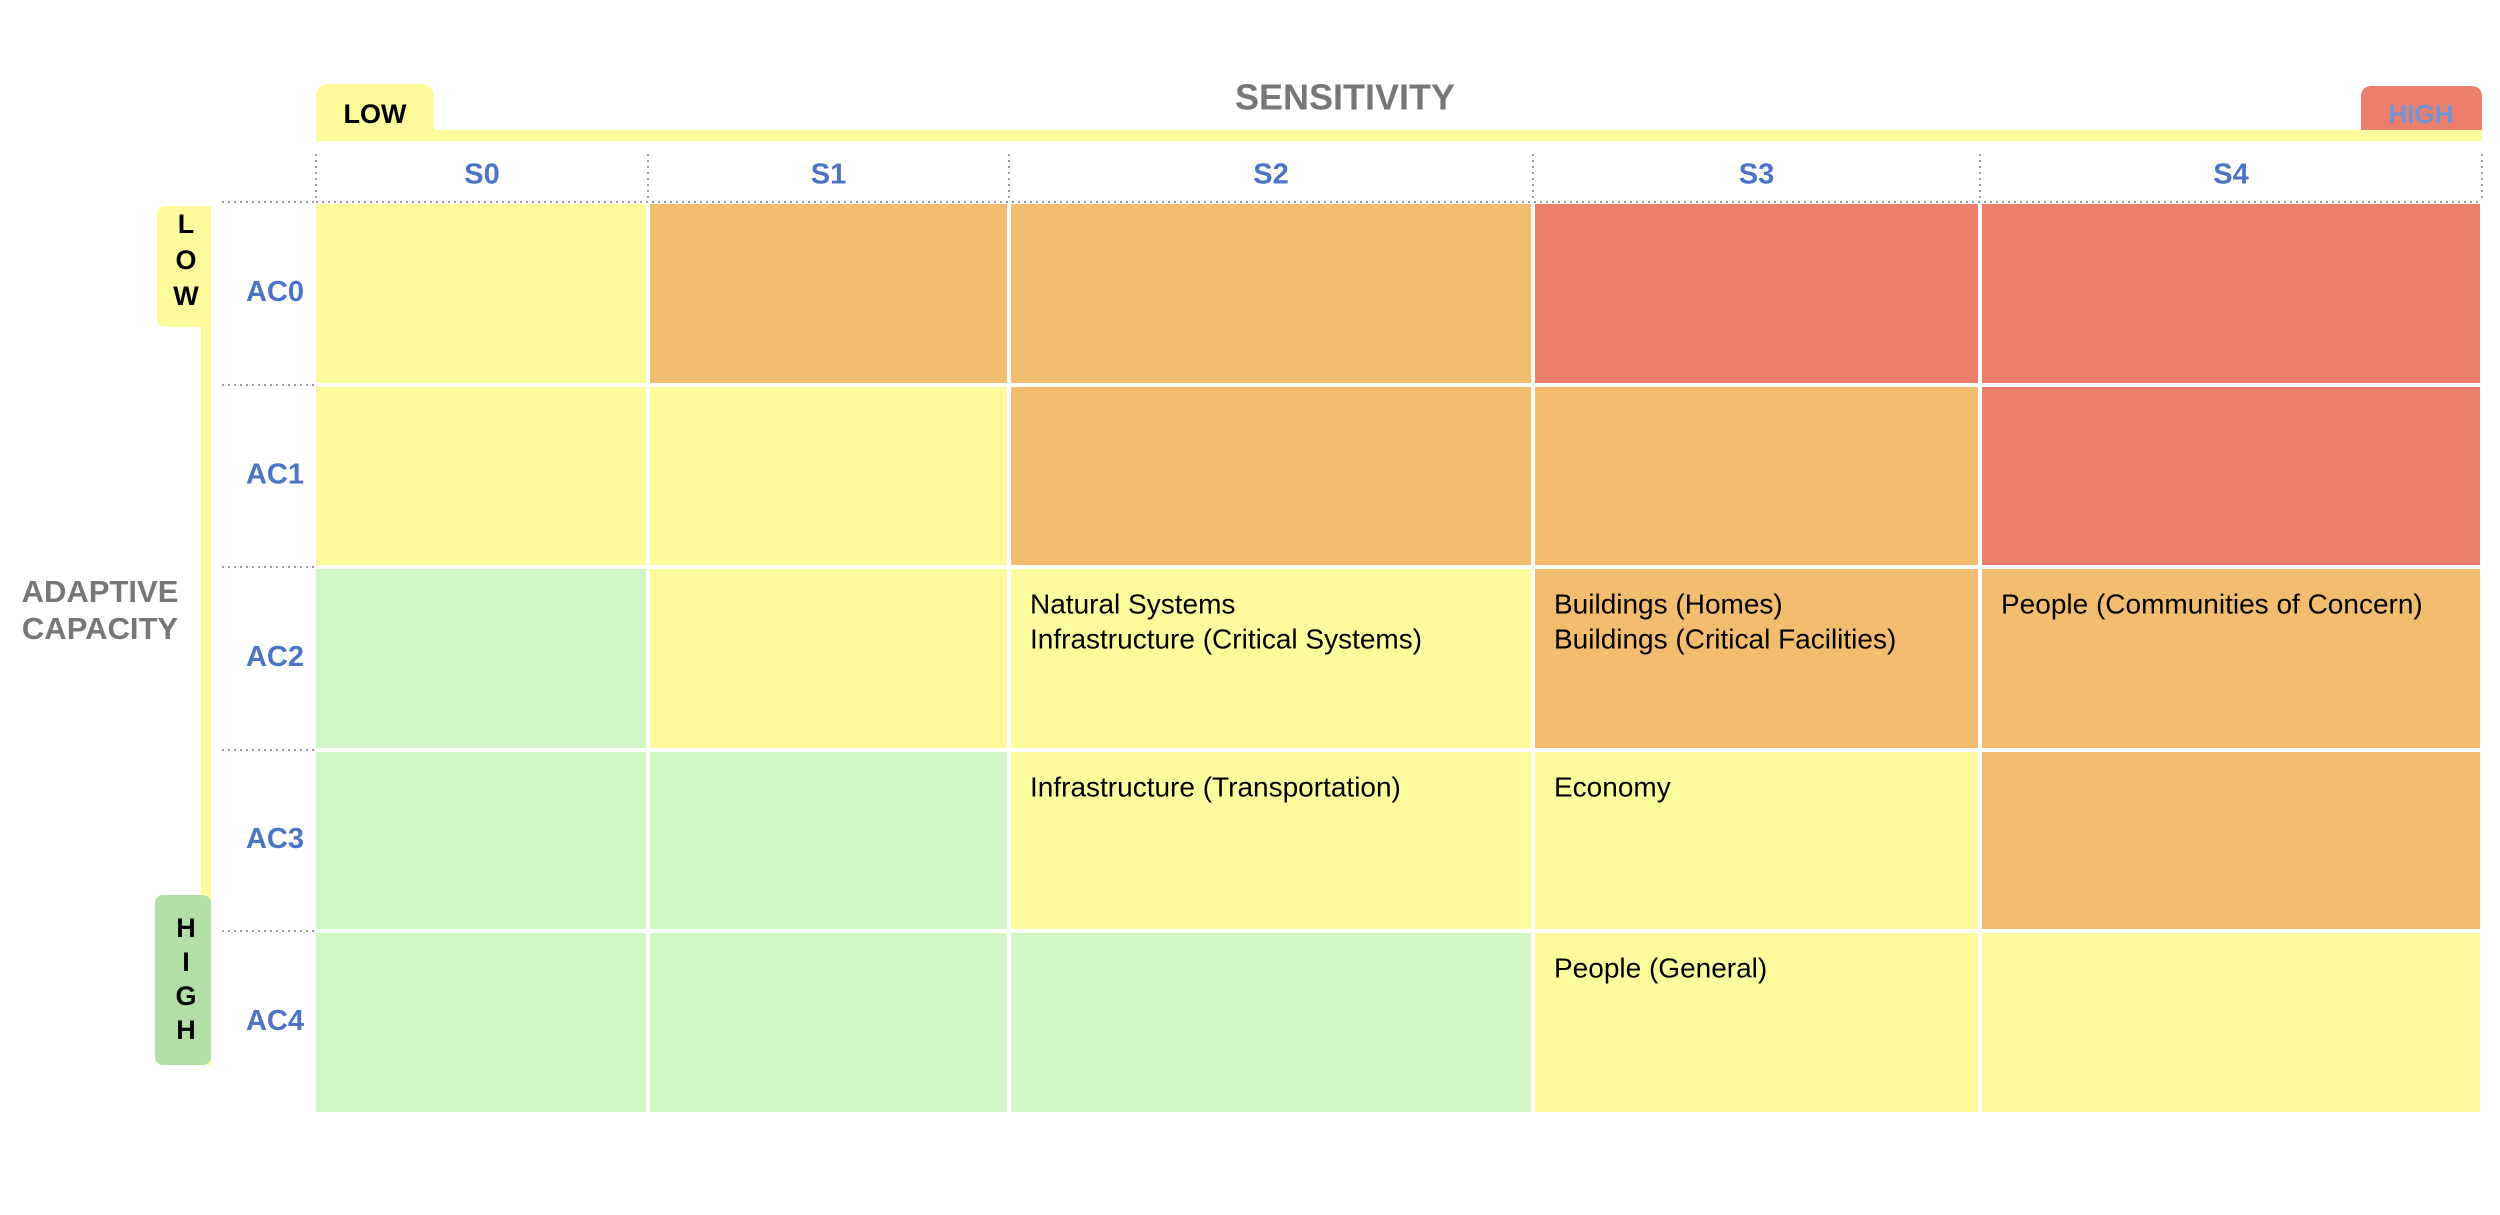  I want to click on column-label: S1, so click(828, 175).